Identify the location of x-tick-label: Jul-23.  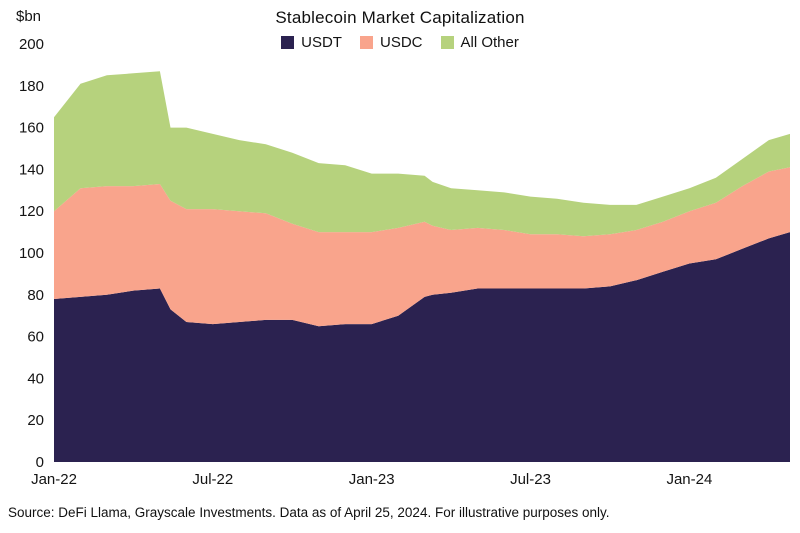
(530, 479).